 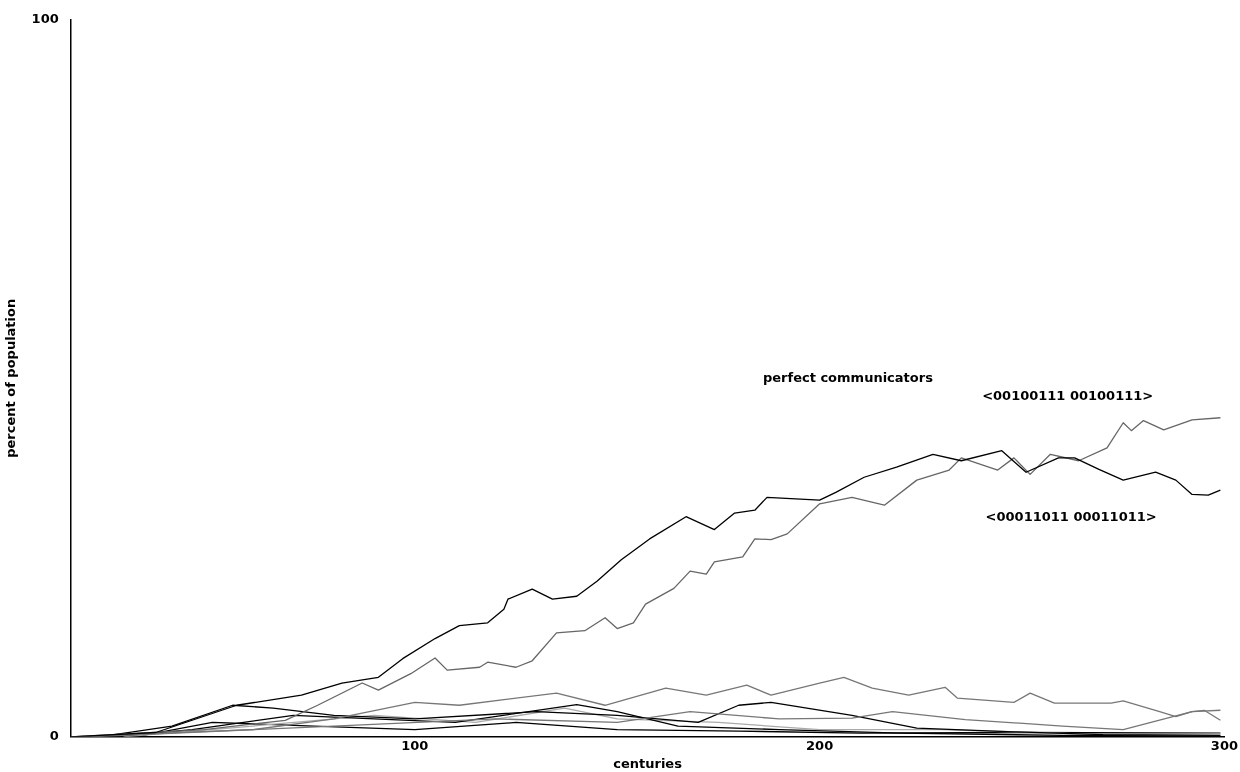 What do you see at coordinates (415, 745) in the screenshot?
I see `x-tick-label: 100` at bounding box center [415, 745].